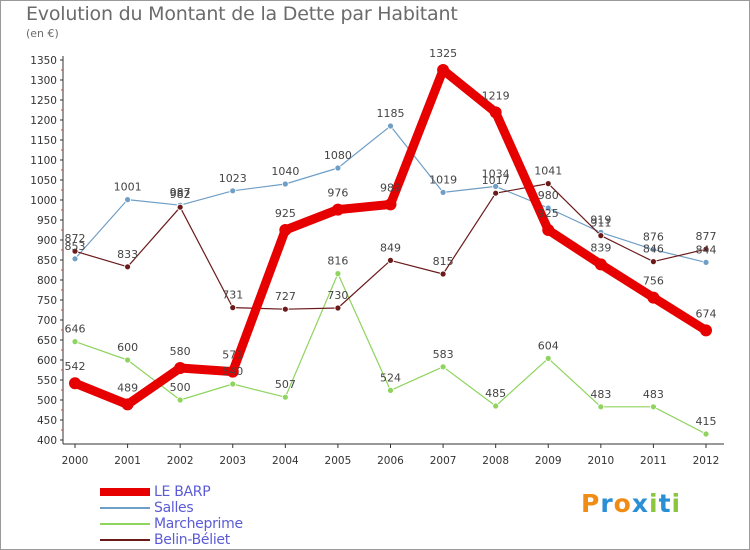 The height and width of the screenshot is (550, 750). I want to click on x-tick-label: 2012, so click(706, 461).